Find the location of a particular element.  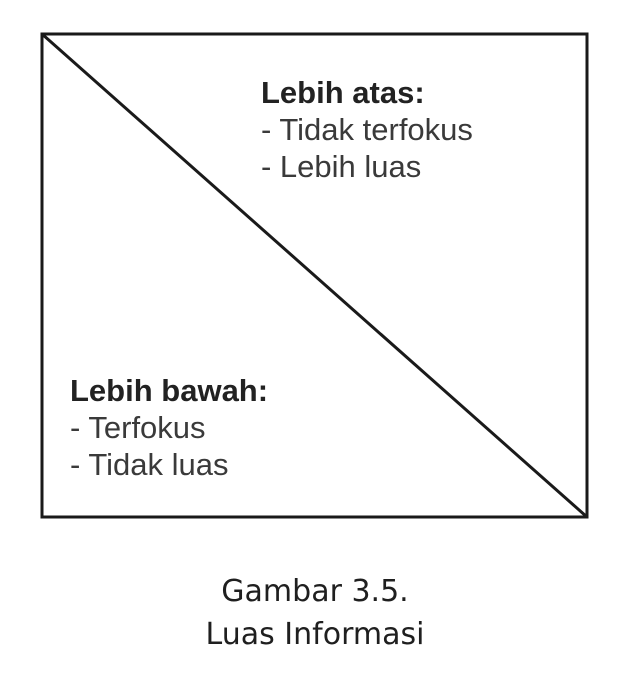

lower-region-text: Lebih bawah: - Terfokus - Tidak luas is located at coordinates (169, 427).